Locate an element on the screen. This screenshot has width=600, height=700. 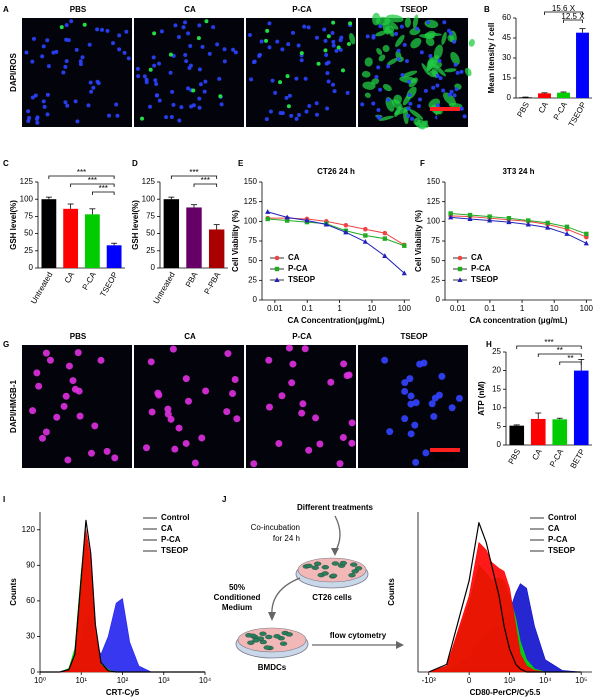
diagram-label: CT26 cells is located at coordinates (332, 597).